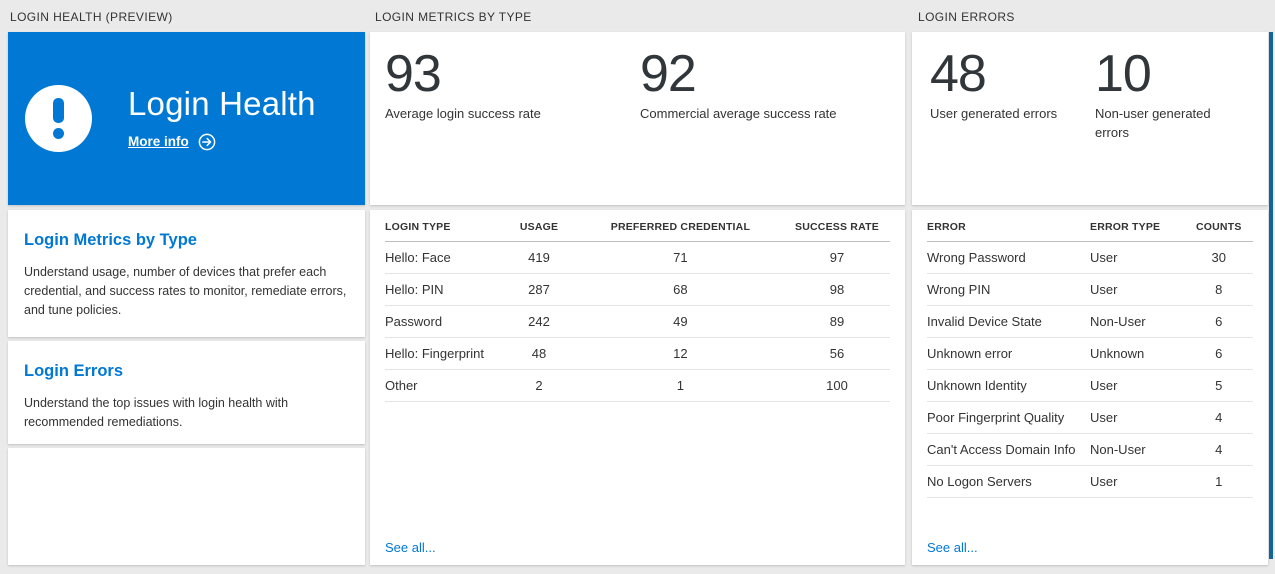  I want to click on table-cell: Hello: PIN, so click(443, 289).